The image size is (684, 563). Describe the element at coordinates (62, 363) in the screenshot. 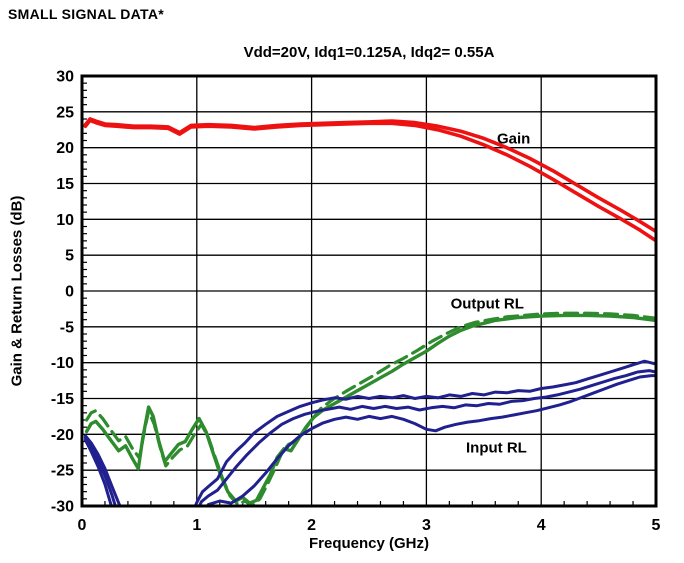

I see `y-tick-label: -10` at that location.